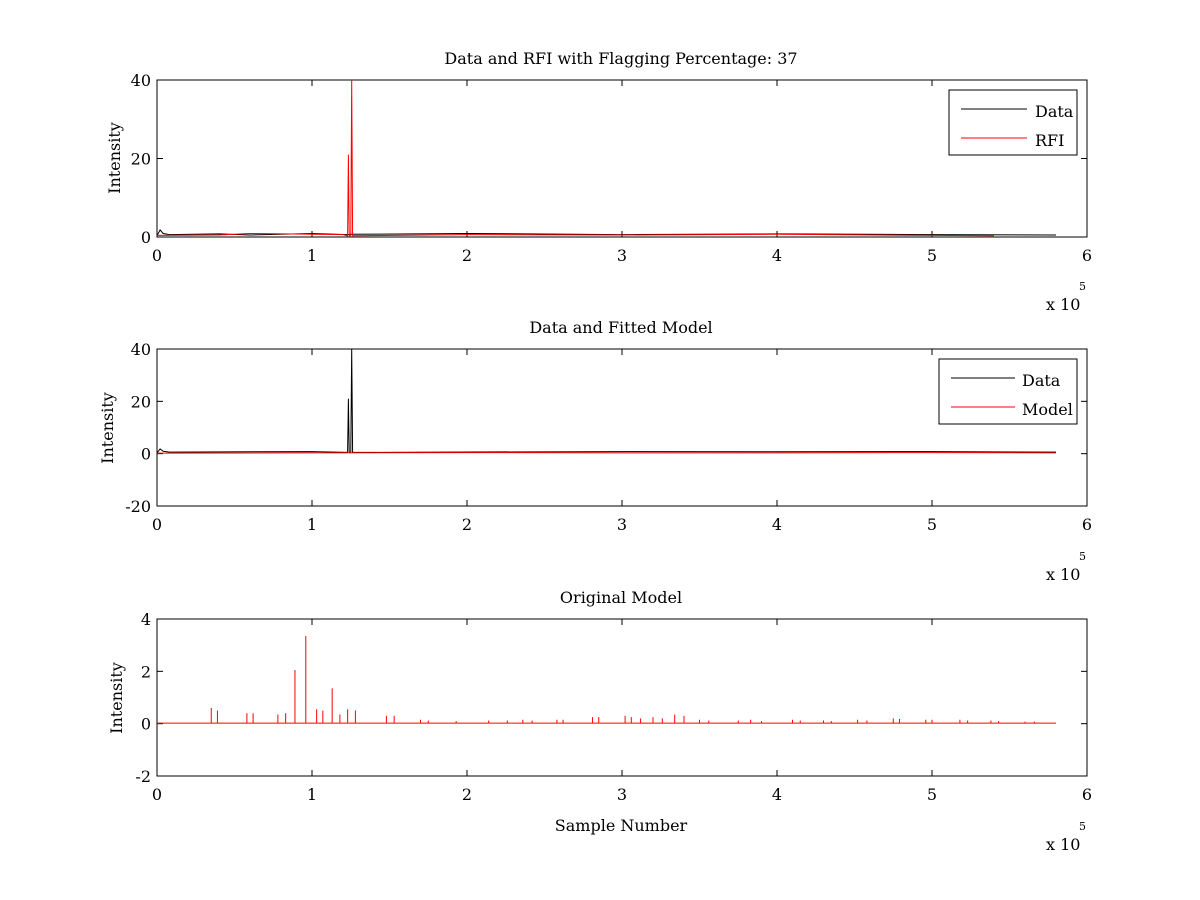 Image resolution: width=1200 pixels, height=900 pixels. I want to click on panel-3-y-tick-label: 4, so click(146, 619).